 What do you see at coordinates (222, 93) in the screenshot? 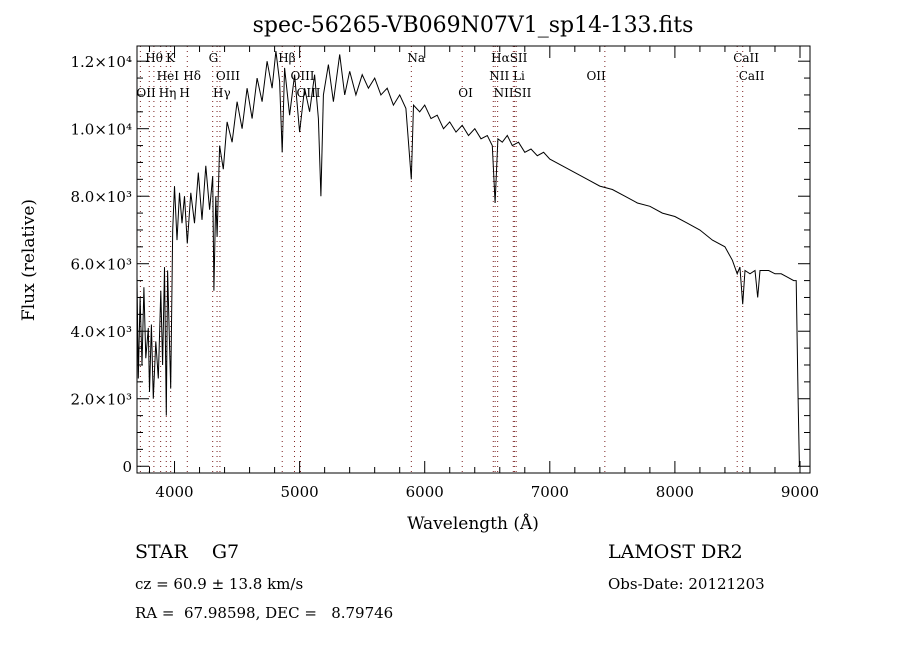
I see `marker-label: Hγ` at bounding box center [222, 93].